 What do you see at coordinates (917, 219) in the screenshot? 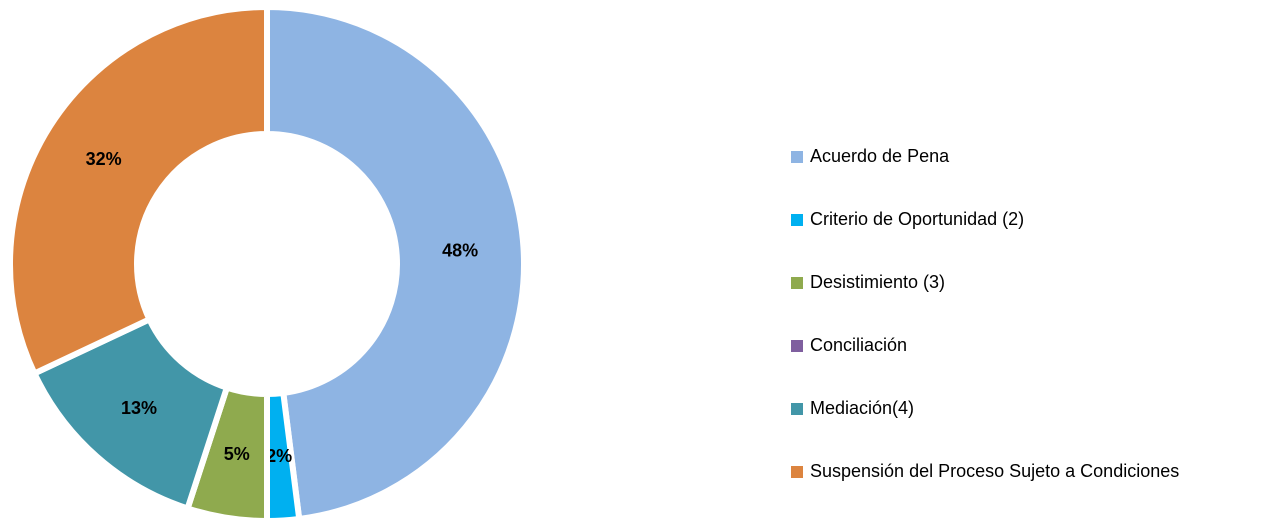
I see `legend-label: Criterio de Oportunidad (2)` at bounding box center [917, 219].